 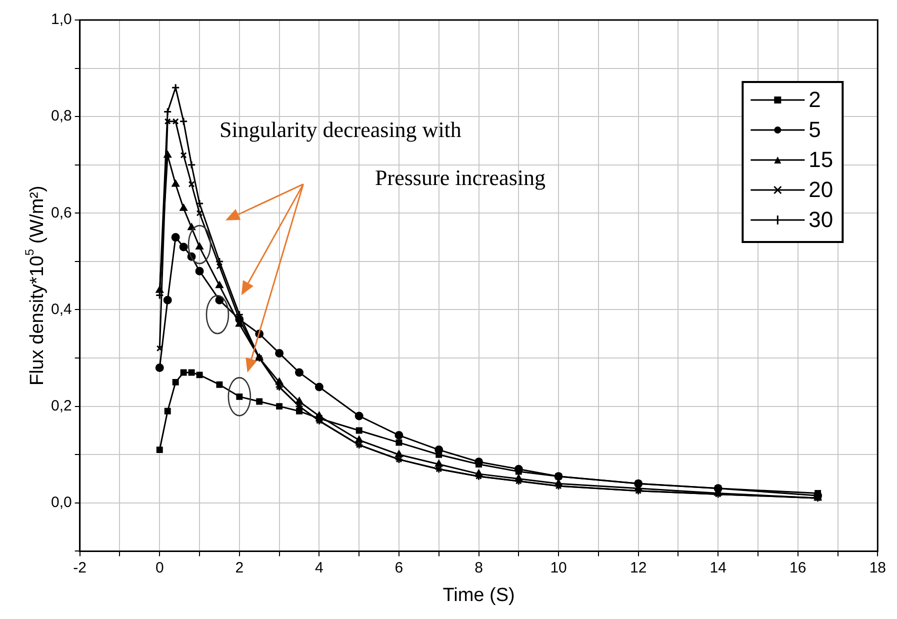 I want to click on y-tick-label: 0,8, so click(x=61, y=116).